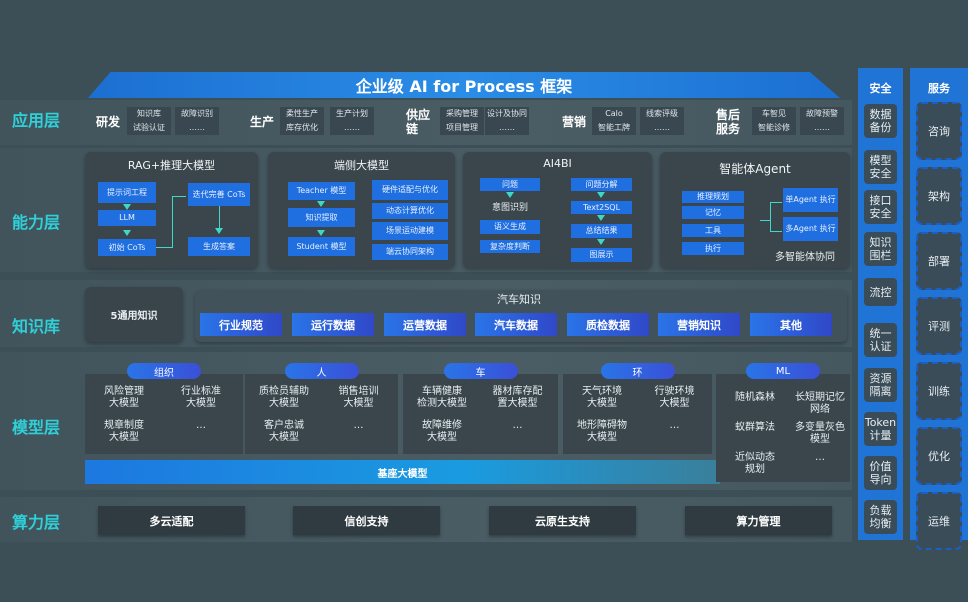 This screenshot has width=968, height=602. I want to click on box: Teacher 模型, so click(321, 191).